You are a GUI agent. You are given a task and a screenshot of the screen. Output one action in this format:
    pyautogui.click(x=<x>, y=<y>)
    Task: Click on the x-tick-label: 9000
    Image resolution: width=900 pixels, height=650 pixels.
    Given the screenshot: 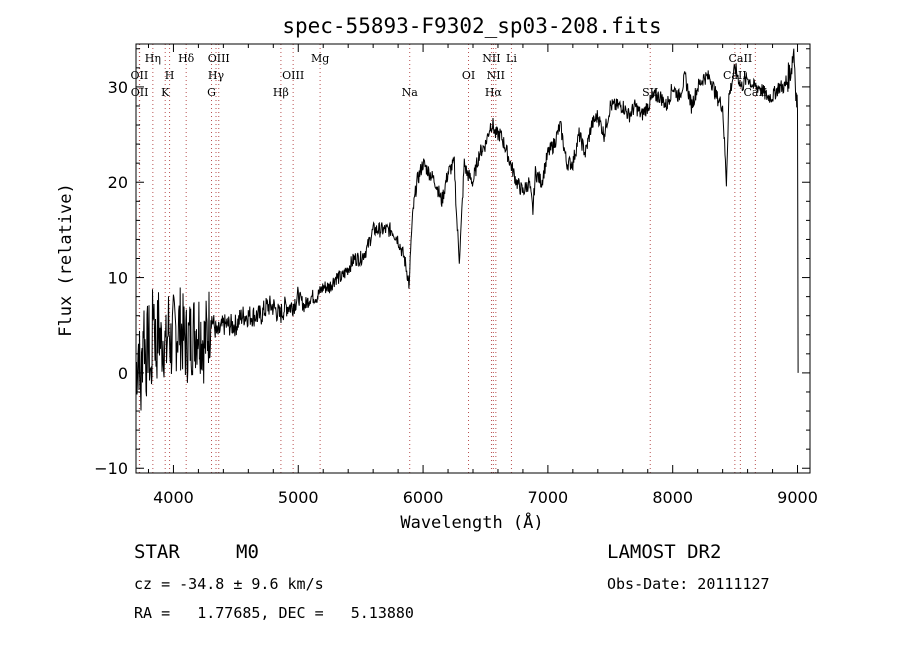 What is the action you would take?
    pyautogui.click(x=797, y=497)
    